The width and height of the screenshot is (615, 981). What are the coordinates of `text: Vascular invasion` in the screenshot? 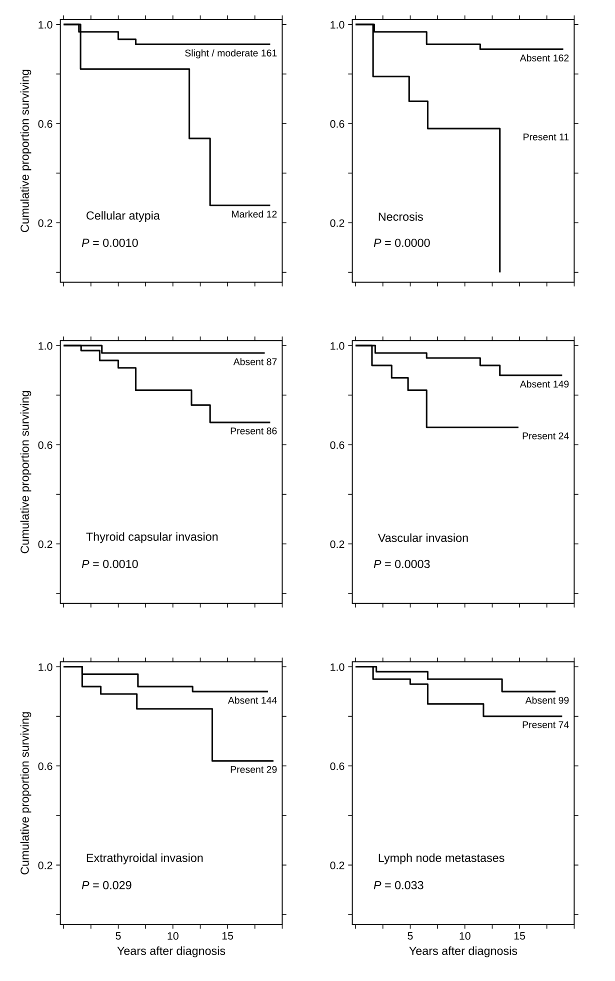 It's located at (423, 537).